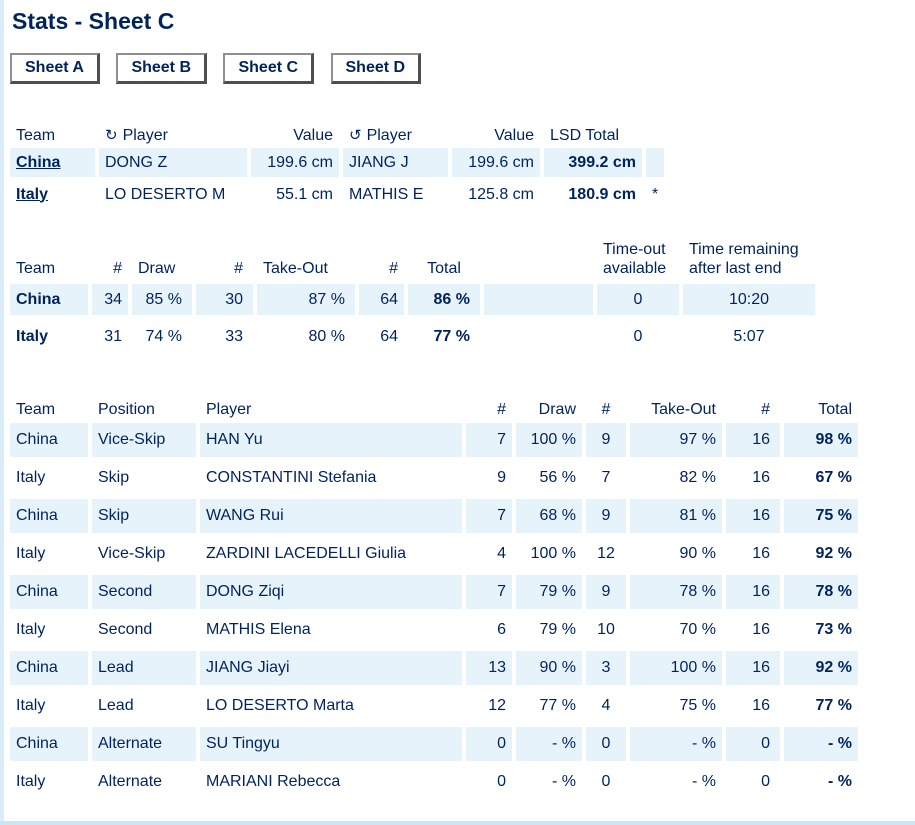  What do you see at coordinates (676, 592) in the screenshot?
I see `cell-takeout-pct: 78 %` at bounding box center [676, 592].